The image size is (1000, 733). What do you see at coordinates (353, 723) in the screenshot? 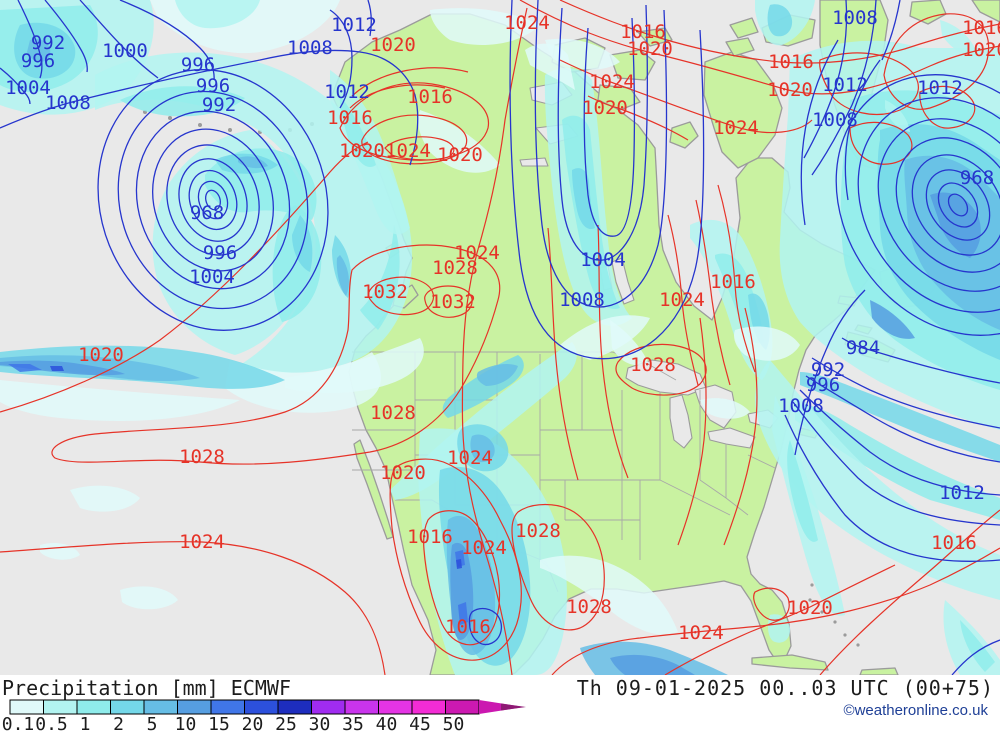
I see `legend-tick-label: 35` at bounding box center [353, 723].